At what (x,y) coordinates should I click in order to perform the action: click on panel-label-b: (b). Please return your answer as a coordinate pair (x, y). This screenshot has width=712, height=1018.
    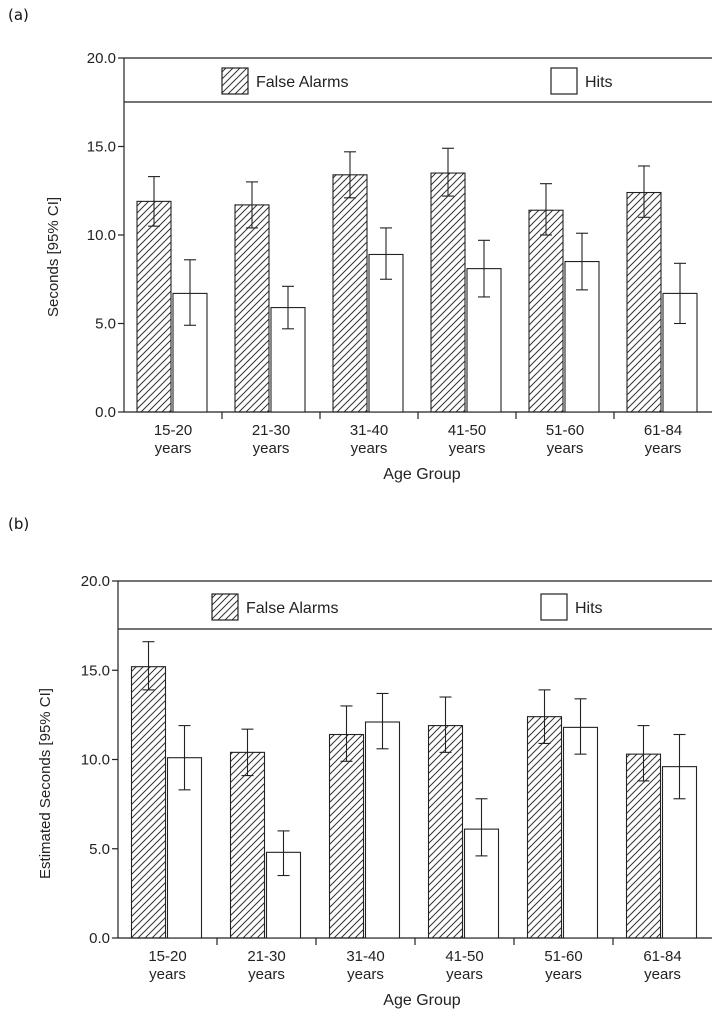
    Looking at the image, I should click on (19, 524).